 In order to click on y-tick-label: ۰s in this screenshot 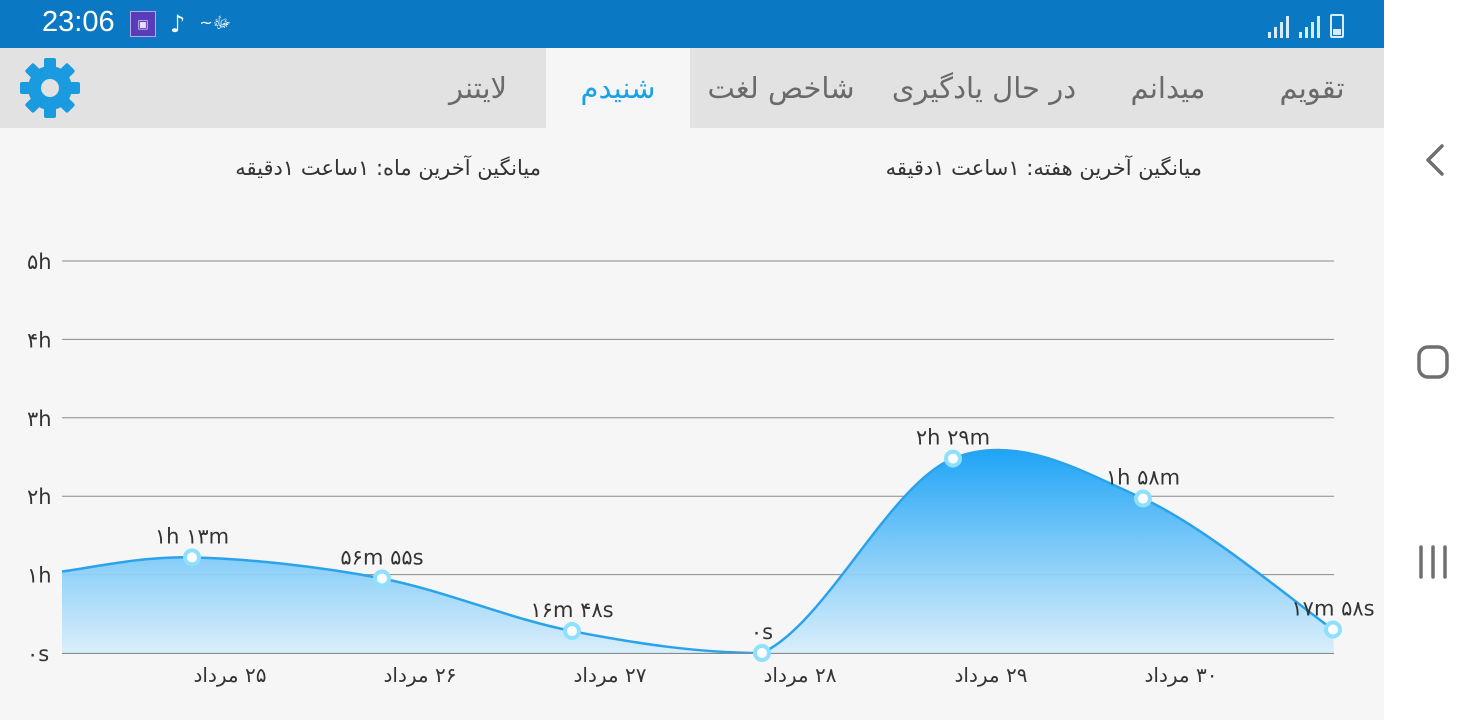, I will do `click(38, 654)`.